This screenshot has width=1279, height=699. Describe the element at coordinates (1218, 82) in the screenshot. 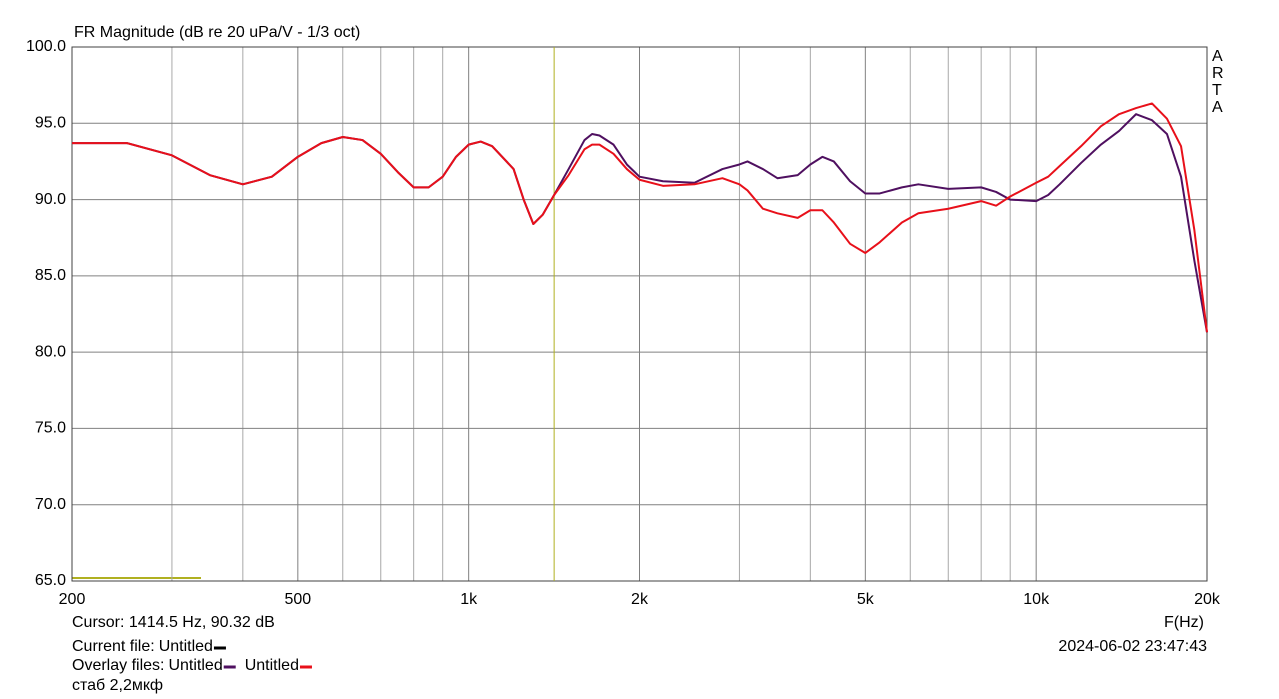

I see `watermark: ARTA` at that location.